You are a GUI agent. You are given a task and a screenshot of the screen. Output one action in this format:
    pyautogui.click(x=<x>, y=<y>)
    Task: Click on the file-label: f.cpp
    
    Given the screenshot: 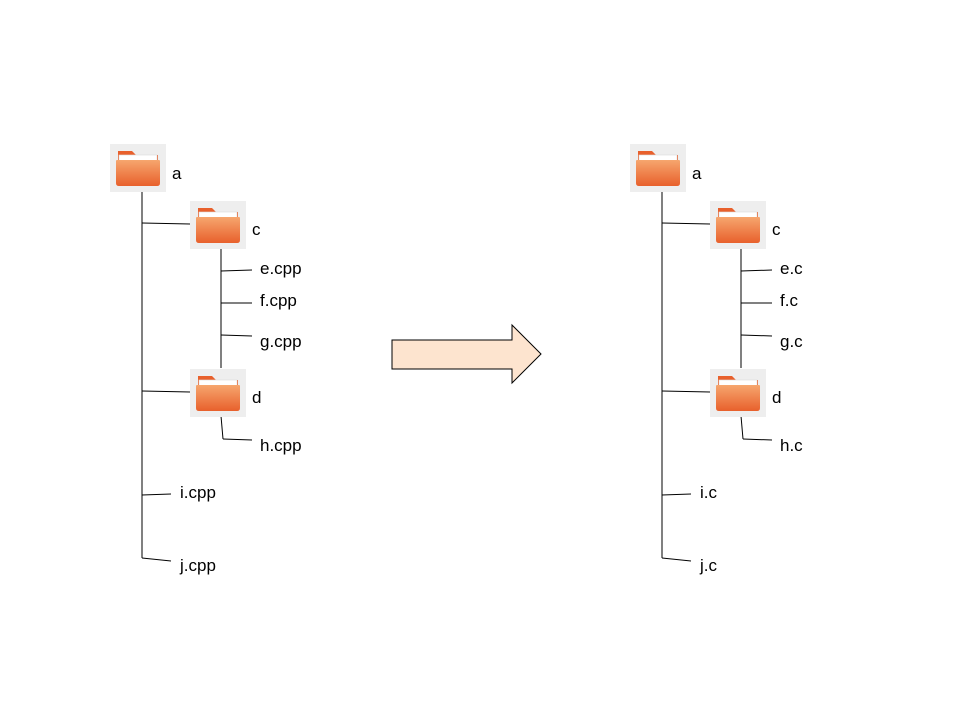 What is the action you would take?
    pyautogui.click(x=278, y=300)
    